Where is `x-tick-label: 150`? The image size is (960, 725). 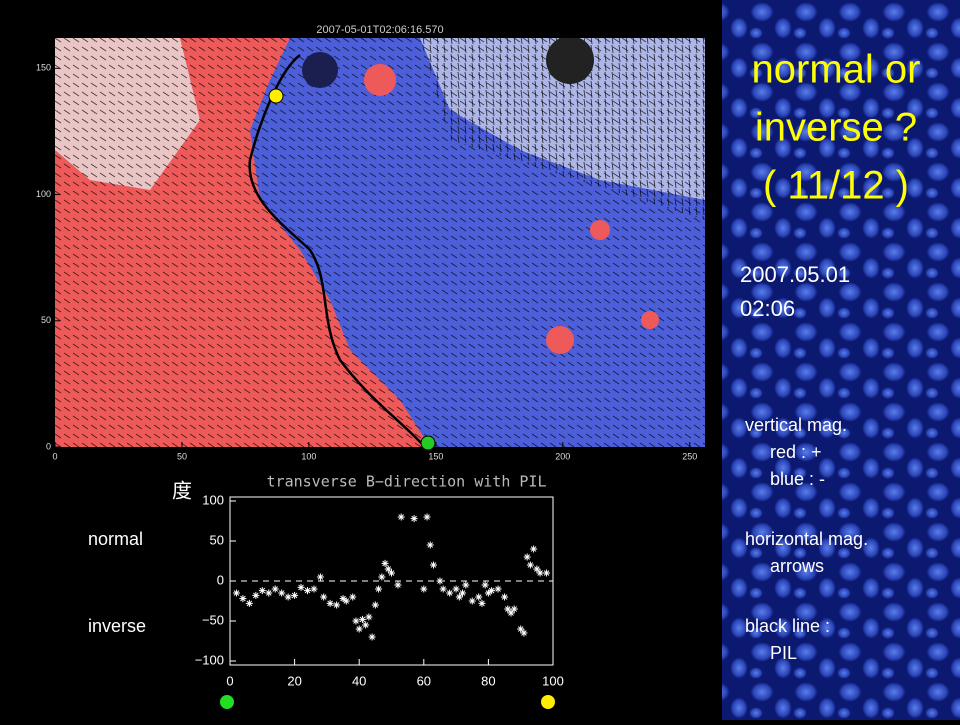 x-tick-label: 150 is located at coordinates (435, 456).